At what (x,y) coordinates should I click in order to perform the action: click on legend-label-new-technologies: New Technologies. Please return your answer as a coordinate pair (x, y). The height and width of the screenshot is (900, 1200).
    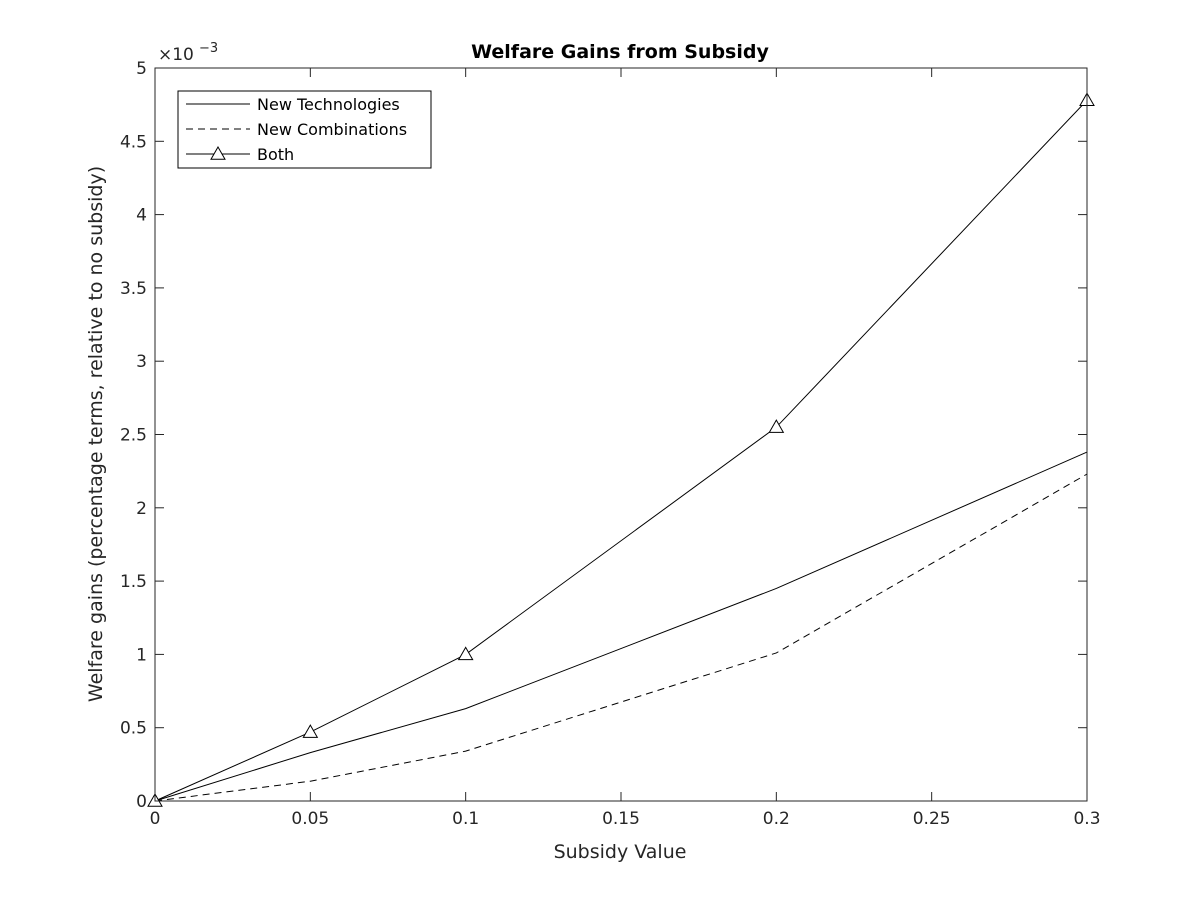
    Looking at the image, I should click on (328, 104).